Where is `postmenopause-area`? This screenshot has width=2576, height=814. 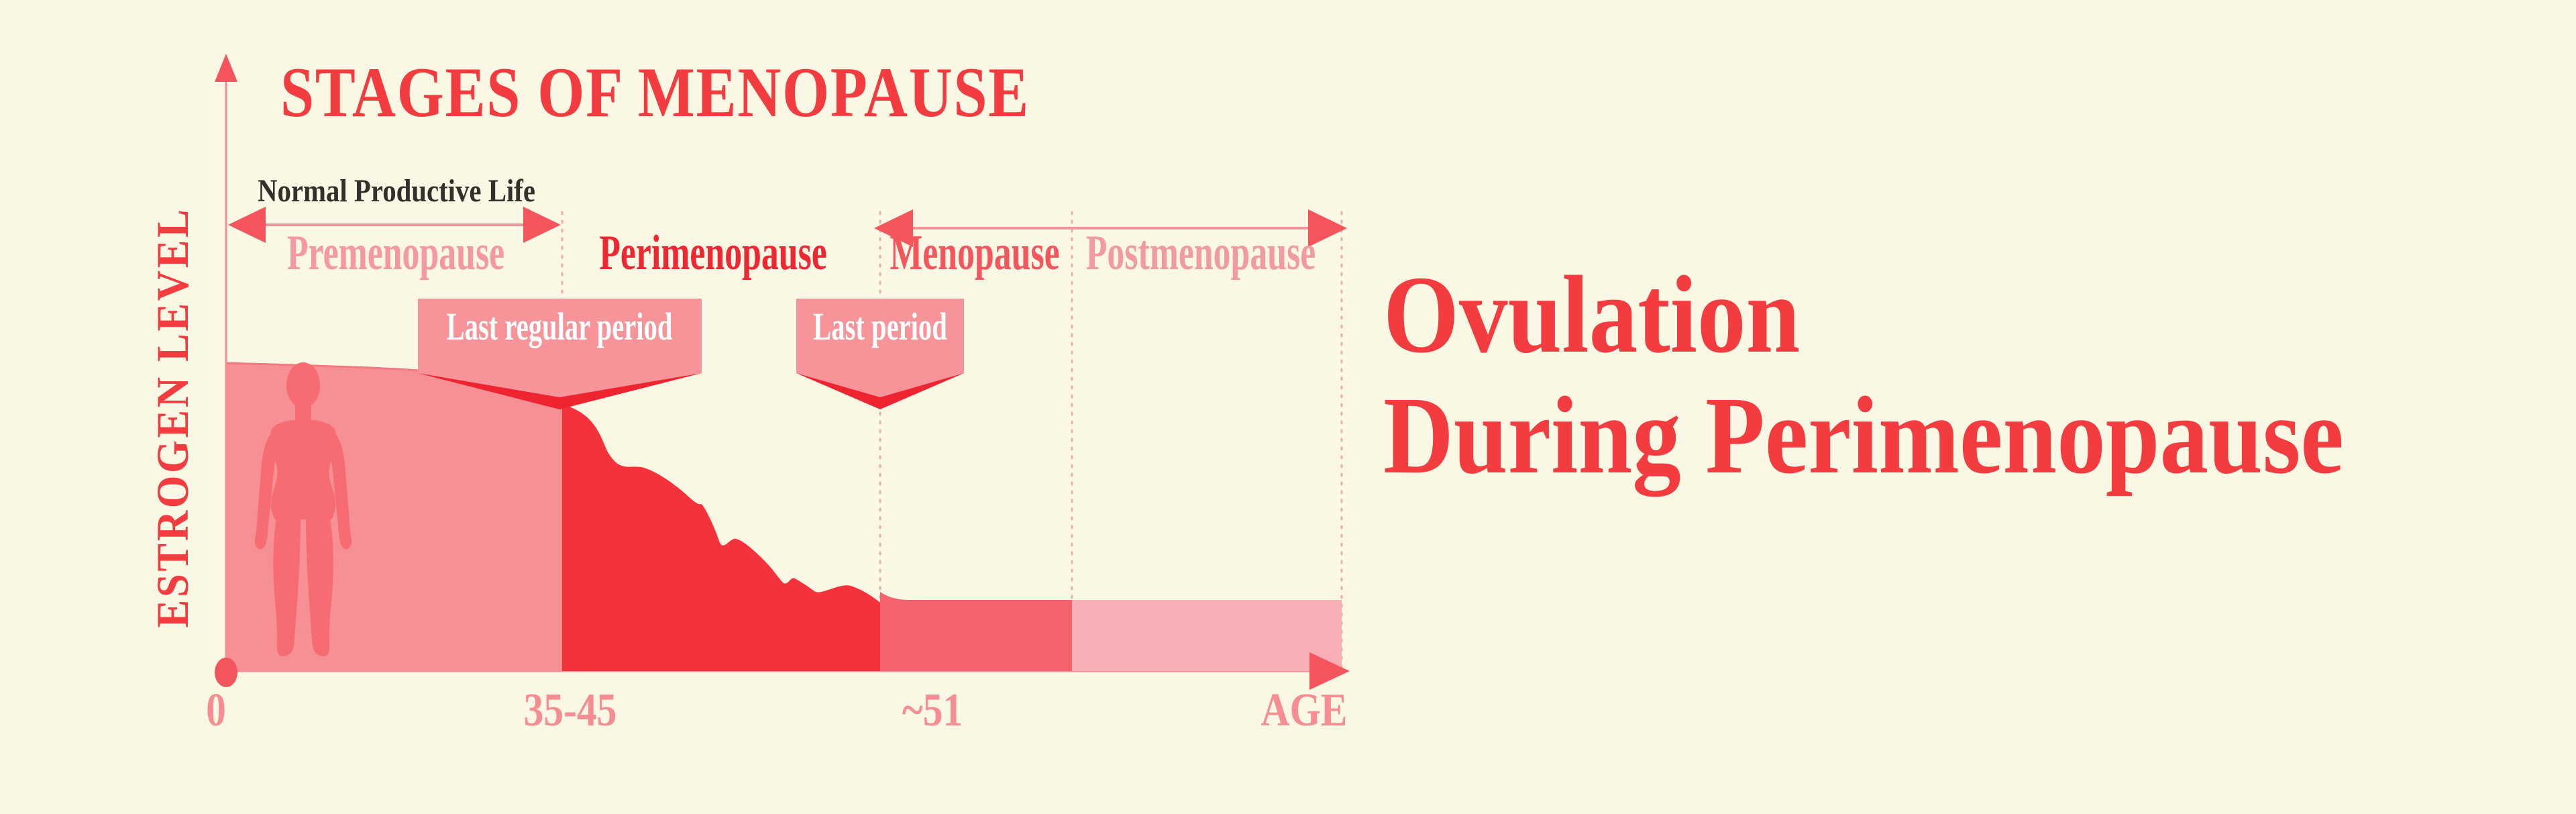 postmenopause-area is located at coordinates (1207, 635).